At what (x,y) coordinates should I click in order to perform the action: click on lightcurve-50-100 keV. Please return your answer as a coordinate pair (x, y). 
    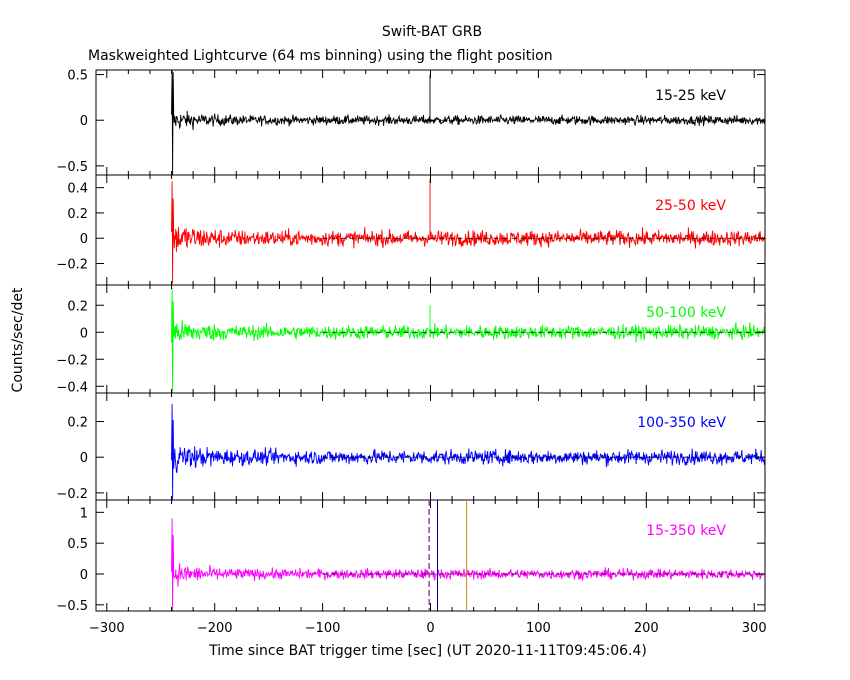
    Looking at the image, I should click on (468, 340).